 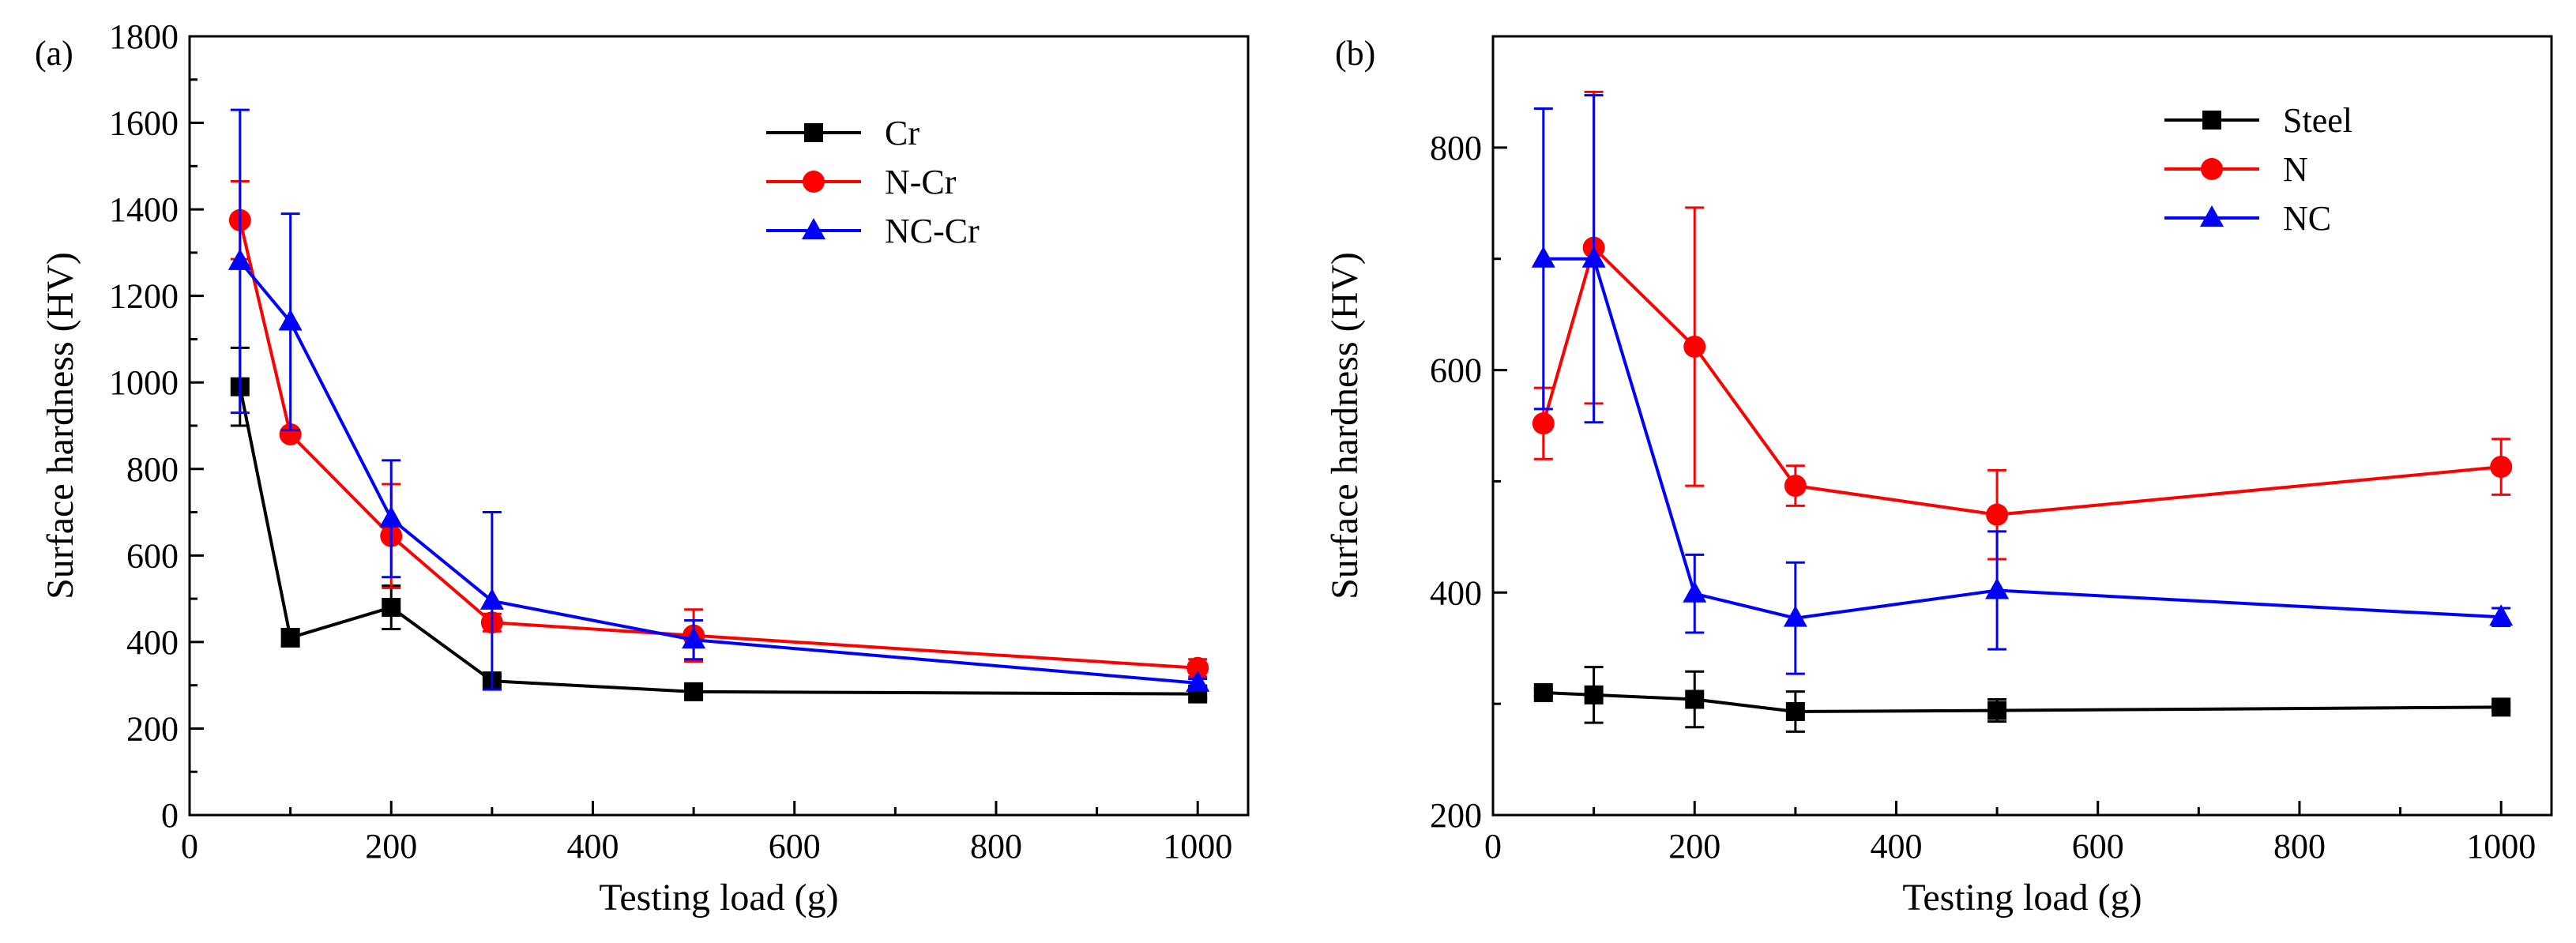 I want to click on panel-a-legend-cr-label: Cr, so click(x=902, y=133).